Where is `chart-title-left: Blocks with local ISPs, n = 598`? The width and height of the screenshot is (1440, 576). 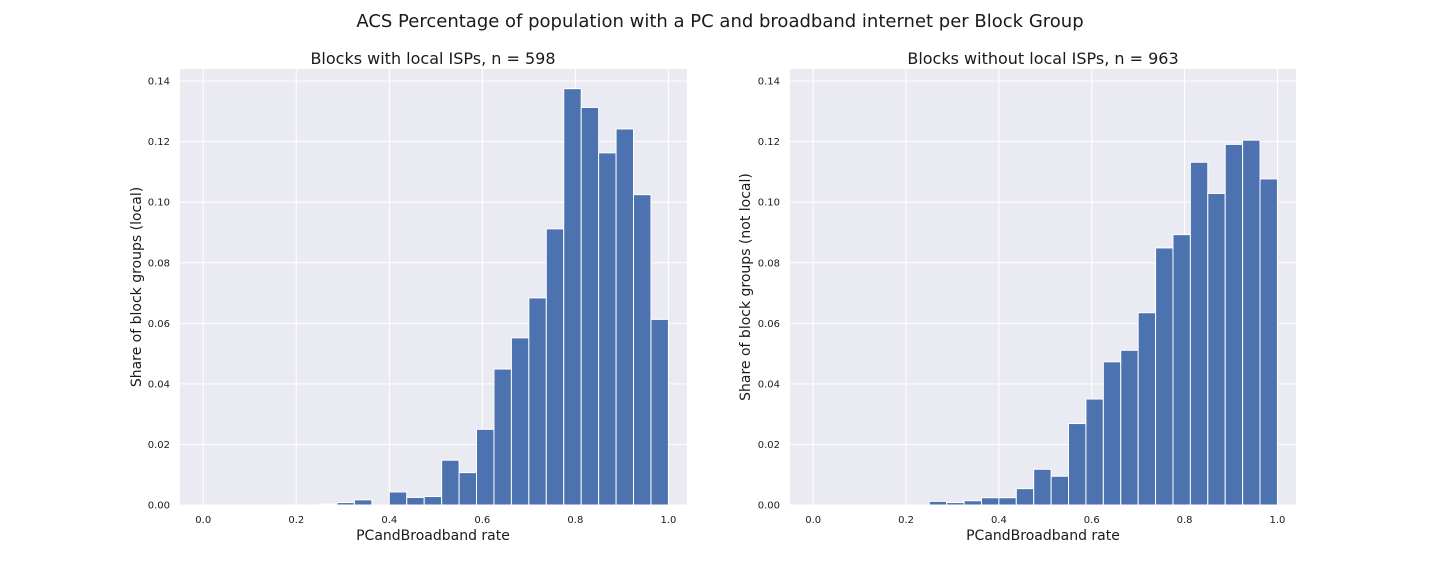
chart-title-left: Blocks with local ISPs, n = 598 is located at coordinates (432, 58).